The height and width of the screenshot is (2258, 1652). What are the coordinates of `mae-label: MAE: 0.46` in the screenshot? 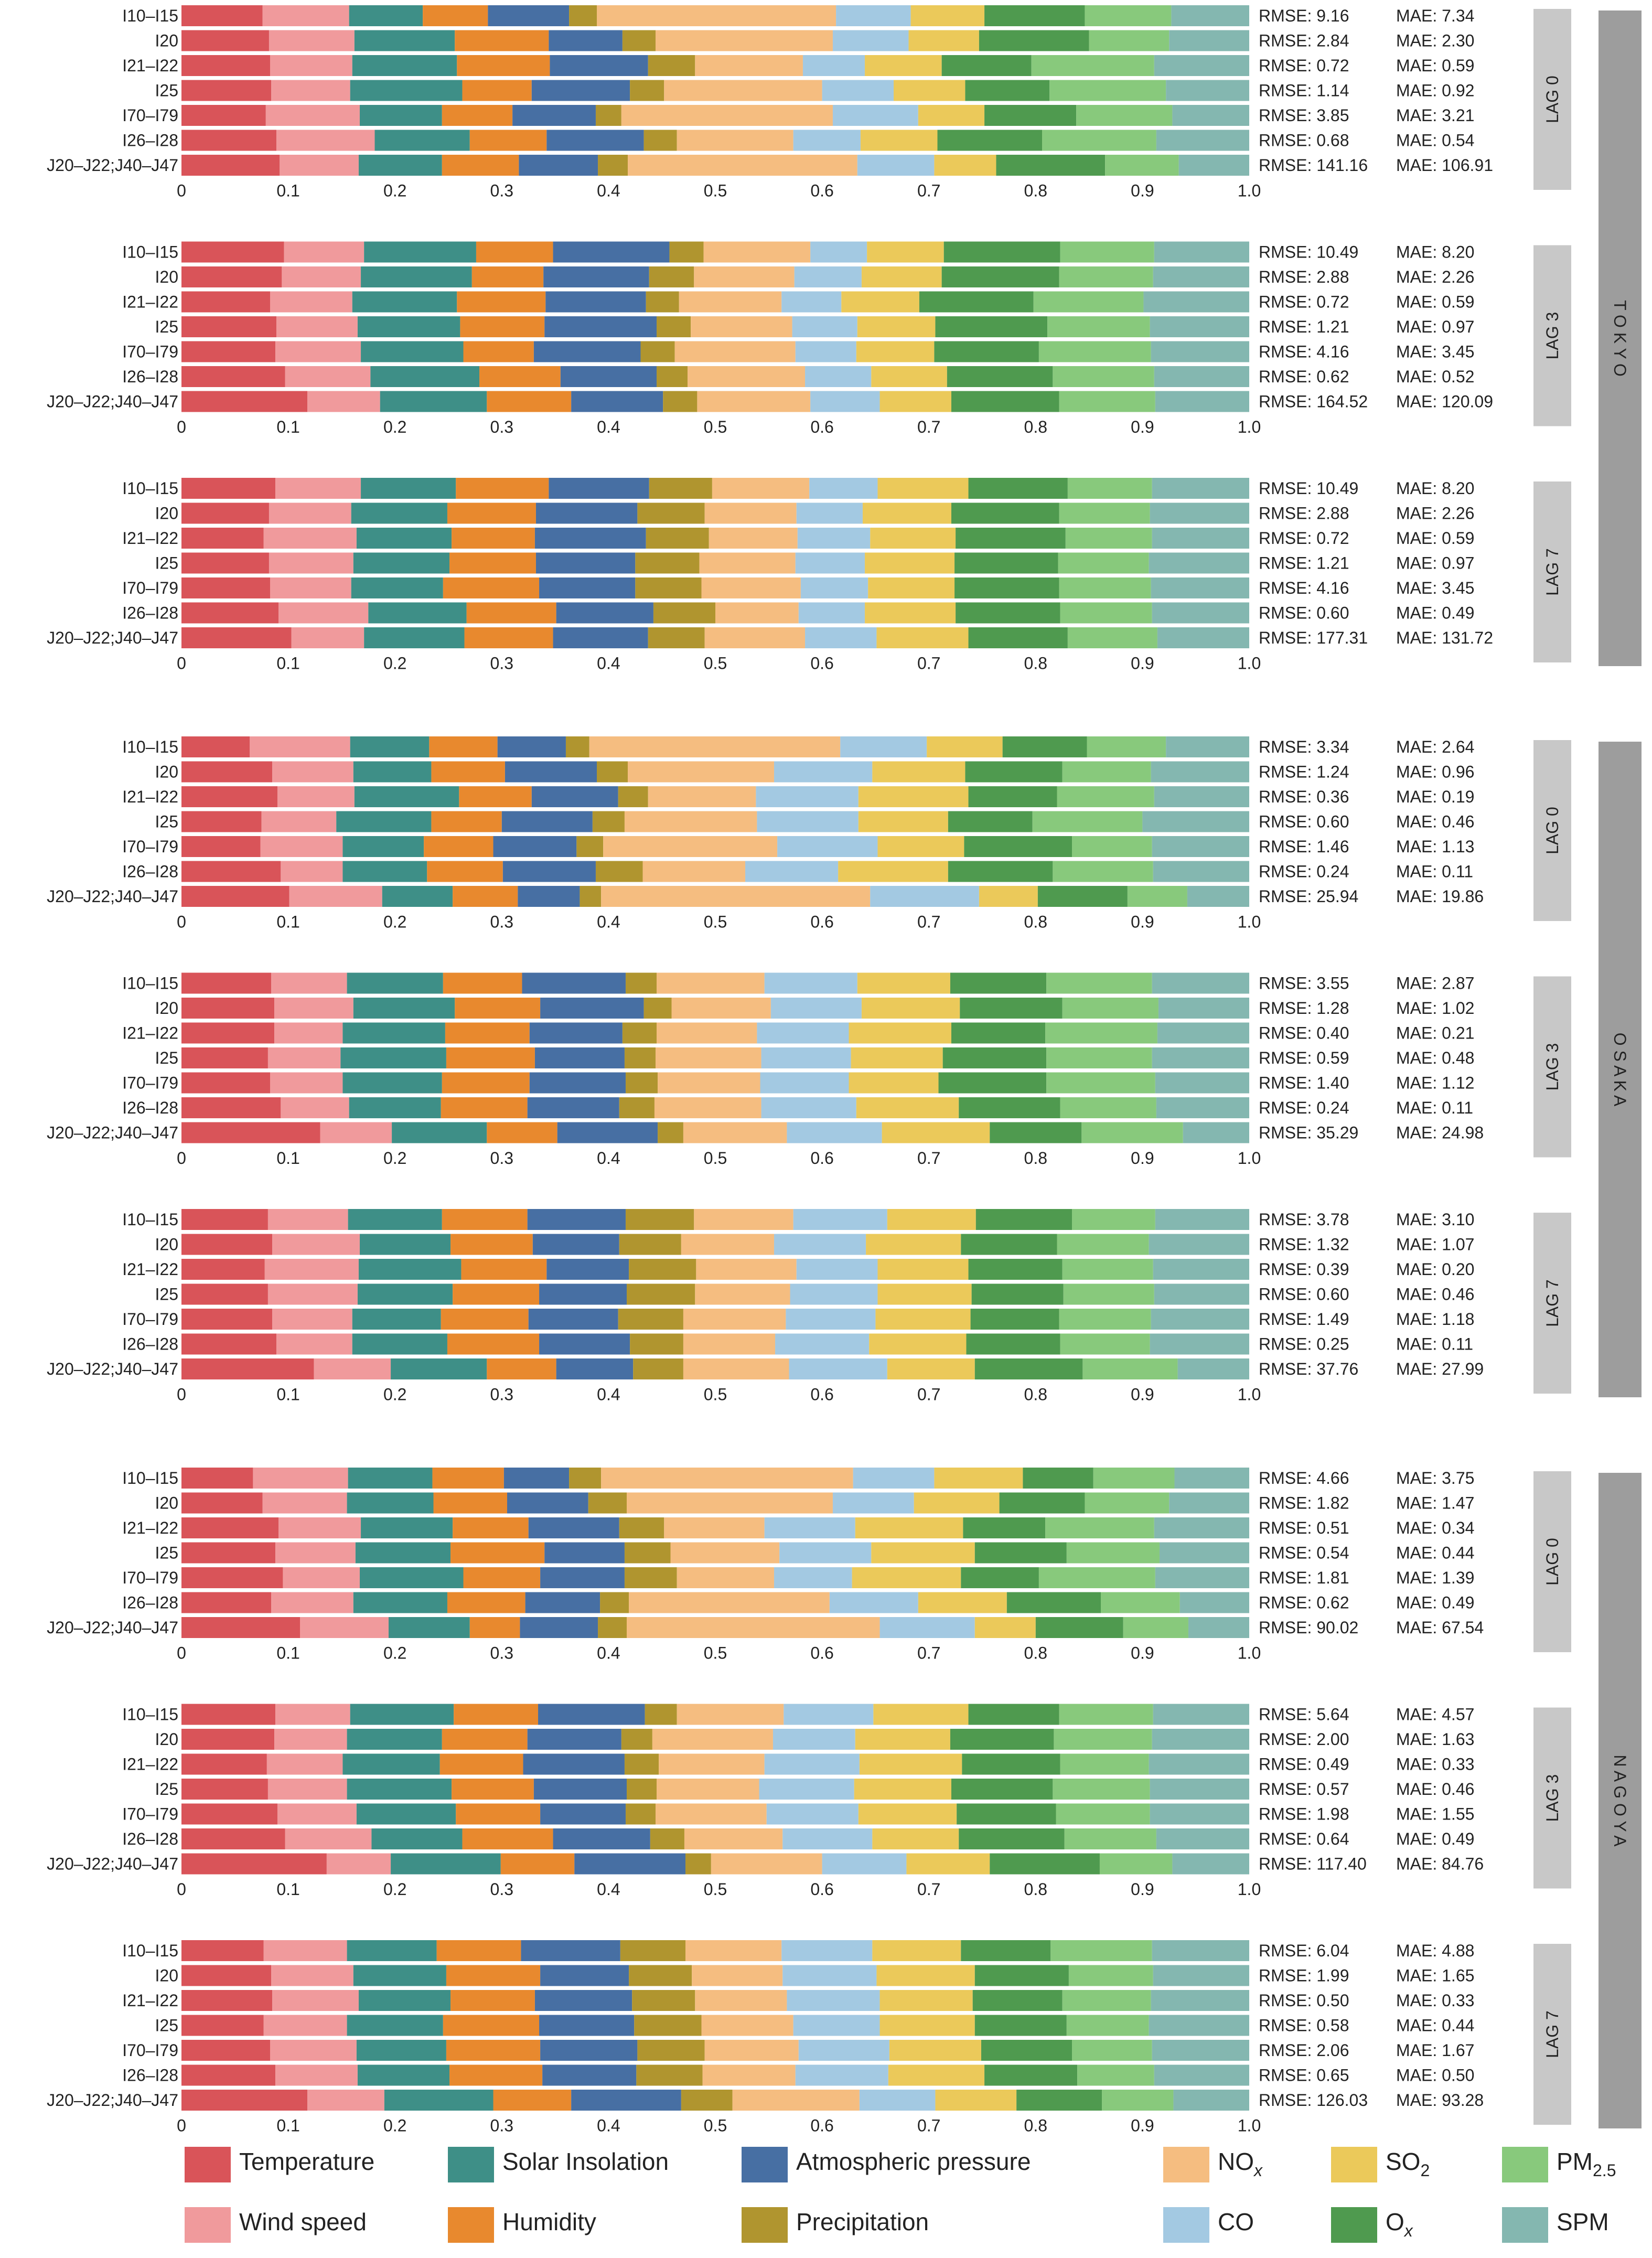 It's located at (1435, 822).